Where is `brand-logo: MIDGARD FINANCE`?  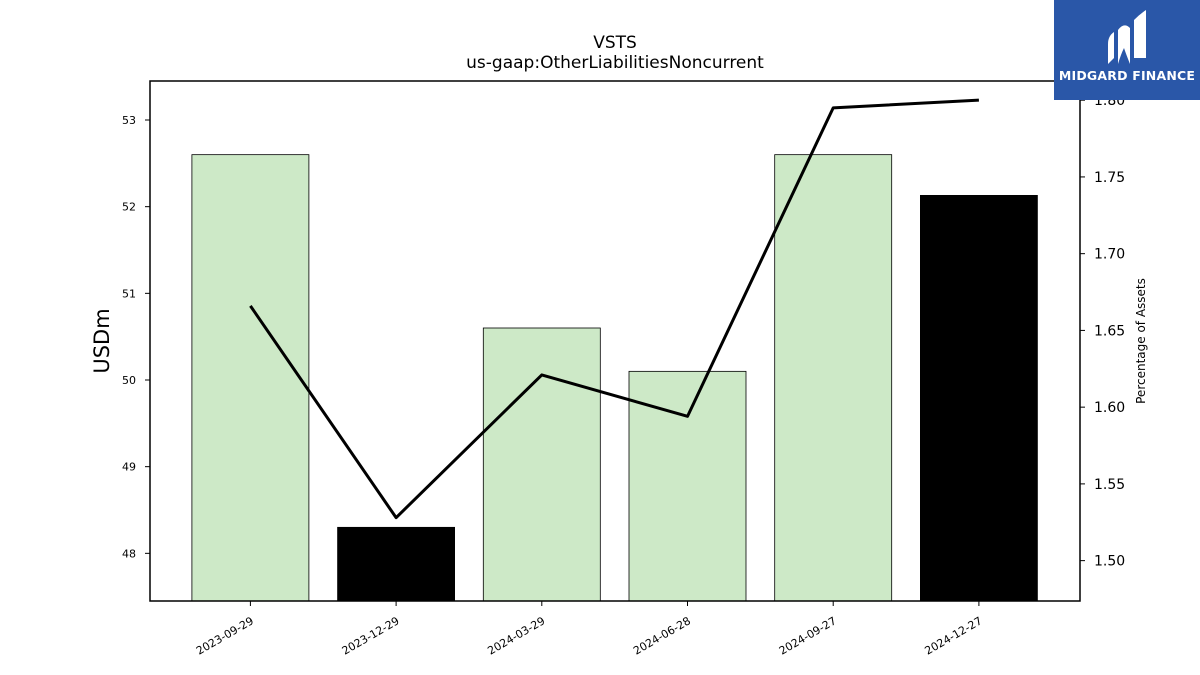
brand-logo: MIDGARD FINANCE is located at coordinates (1127, 50).